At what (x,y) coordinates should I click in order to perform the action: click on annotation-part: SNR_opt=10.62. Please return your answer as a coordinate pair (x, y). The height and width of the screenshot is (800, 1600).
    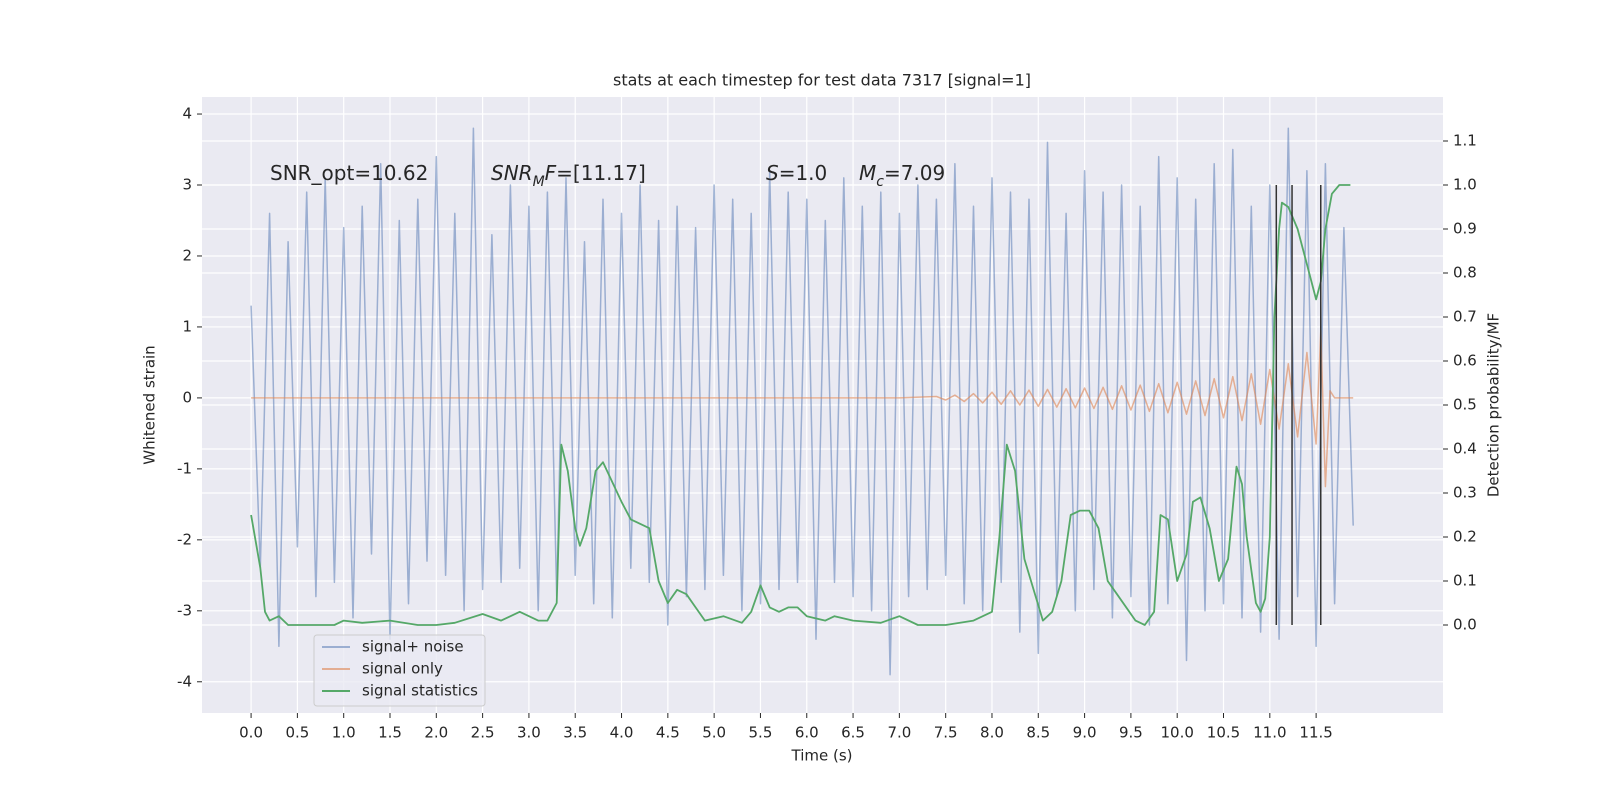
    Looking at the image, I should click on (349, 173).